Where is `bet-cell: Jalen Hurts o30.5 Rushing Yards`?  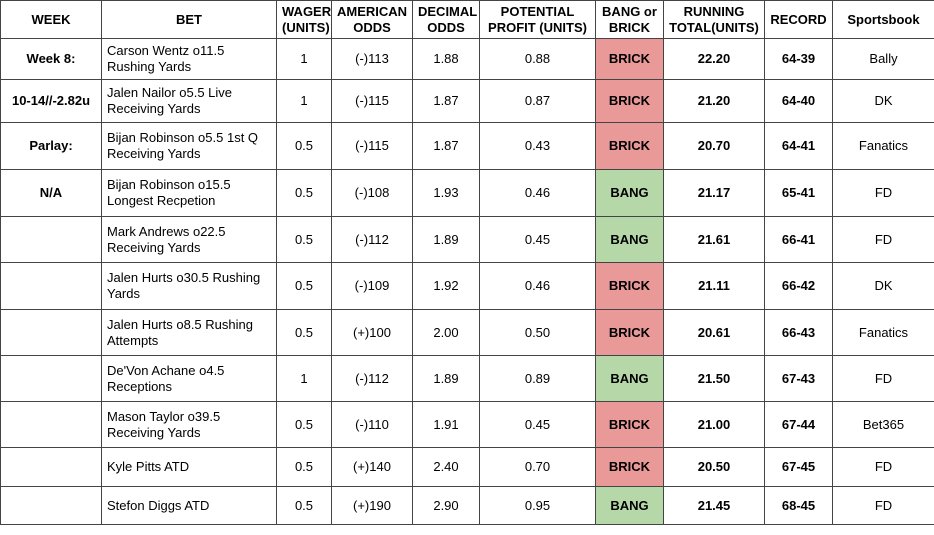
bet-cell: Jalen Hurts o30.5 Rushing Yards is located at coordinates (189, 286).